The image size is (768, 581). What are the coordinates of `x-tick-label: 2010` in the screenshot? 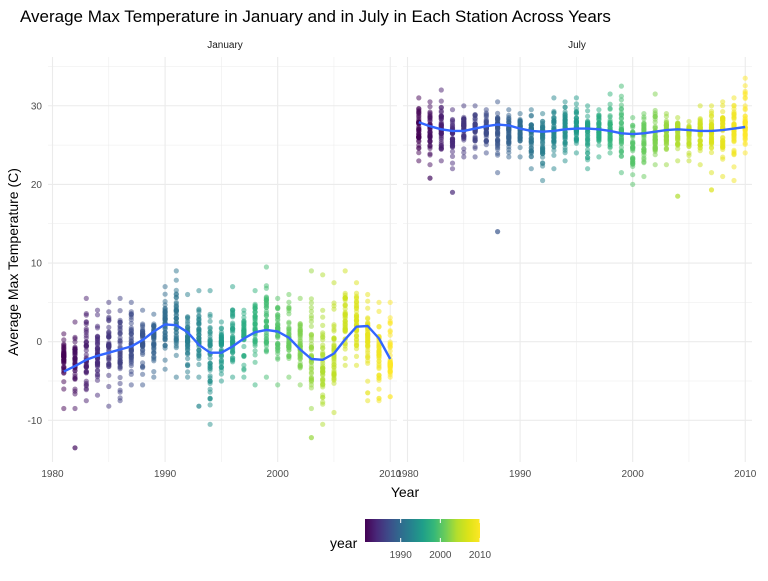 It's located at (390, 474).